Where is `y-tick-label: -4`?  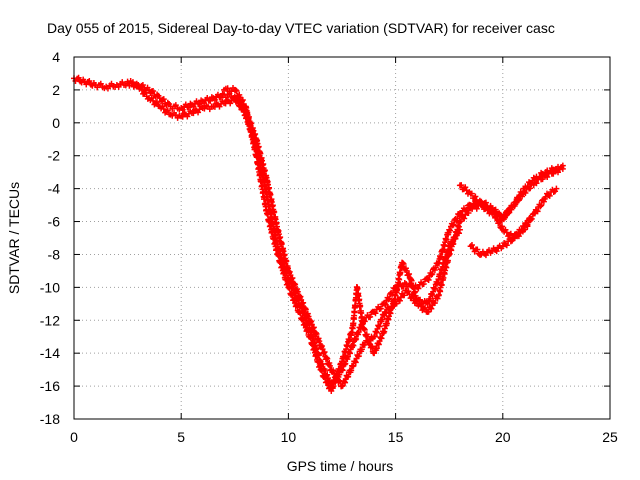
y-tick-label: -4 is located at coordinates (54, 189).